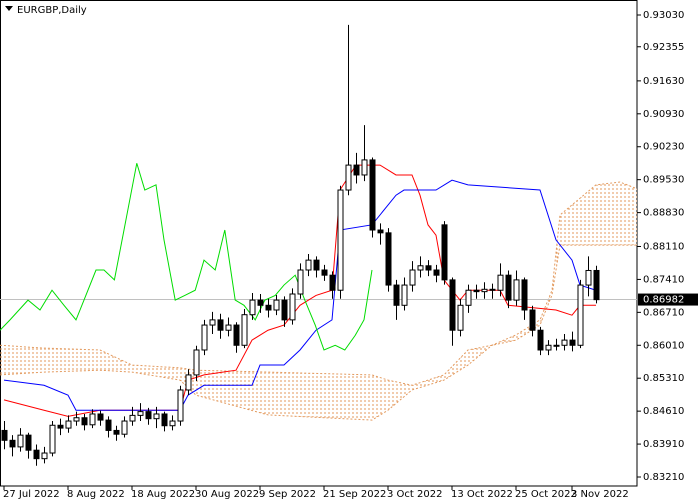  What do you see at coordinates (414, 494) in the screenshot?
I see `x-tick-label: 3 Oct 2022` at bounding box center [414, 494].